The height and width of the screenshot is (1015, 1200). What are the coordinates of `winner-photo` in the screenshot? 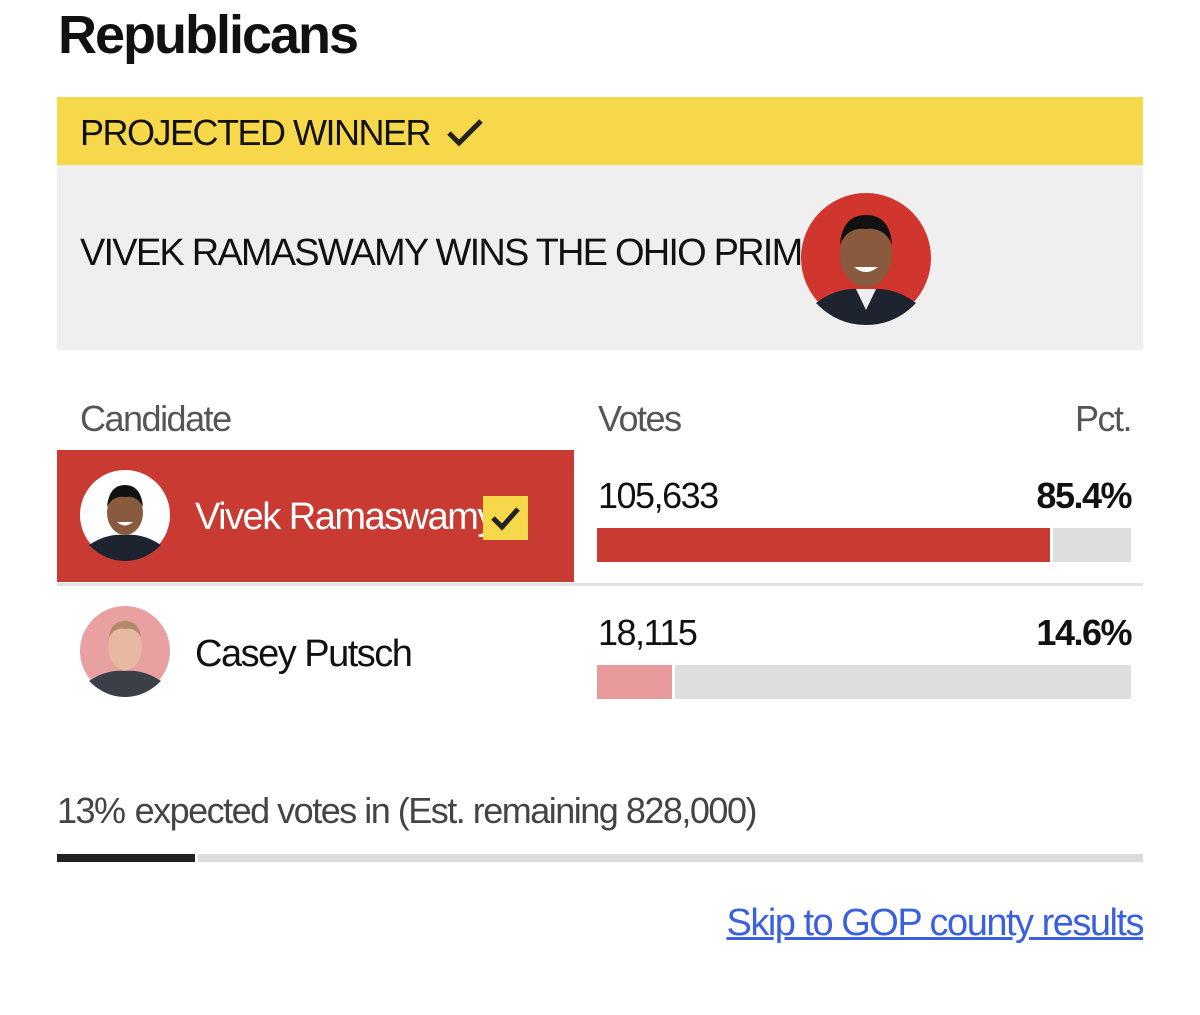 It's located at (866, 259).